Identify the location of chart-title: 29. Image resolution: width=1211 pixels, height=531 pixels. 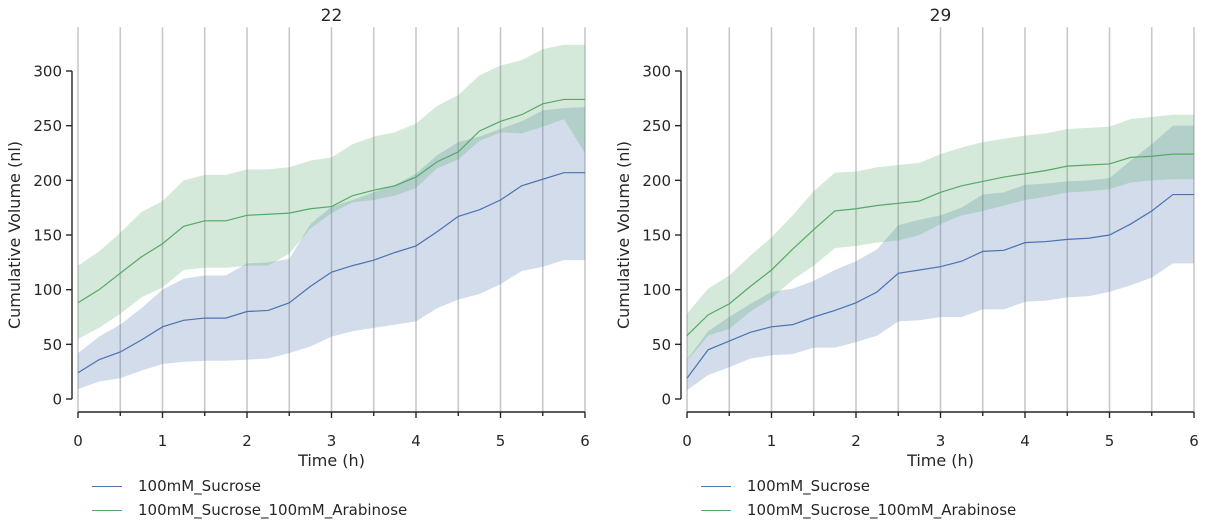
(941, 16).